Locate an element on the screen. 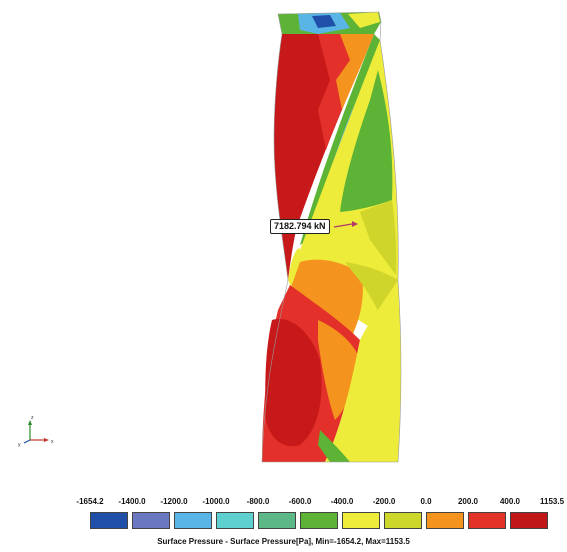  tower-top-cap-yellow is located at coordinates (364, 20).